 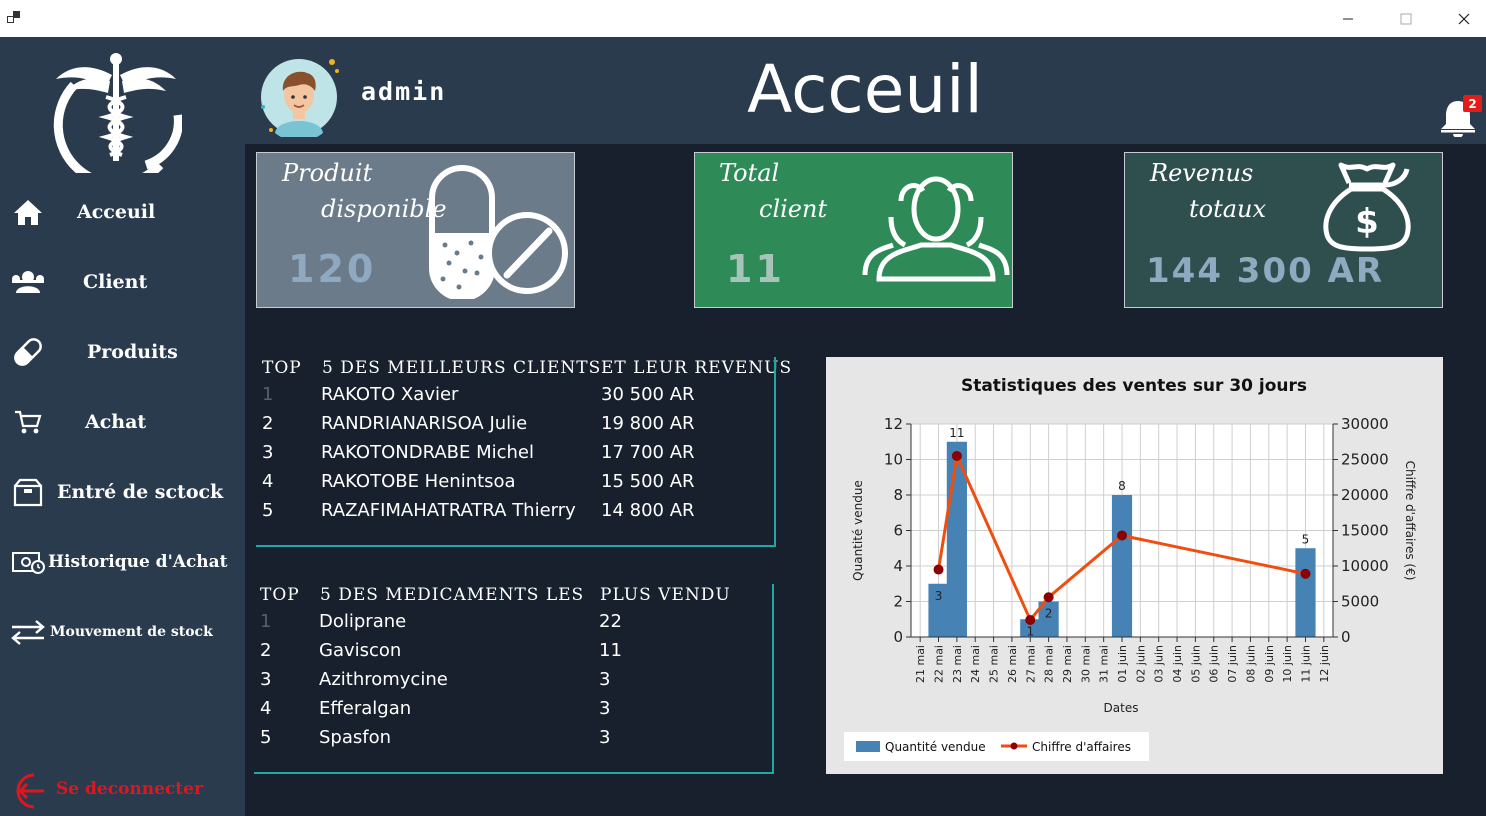 I want to click on row-value: 22, so click(x=610, y=621).